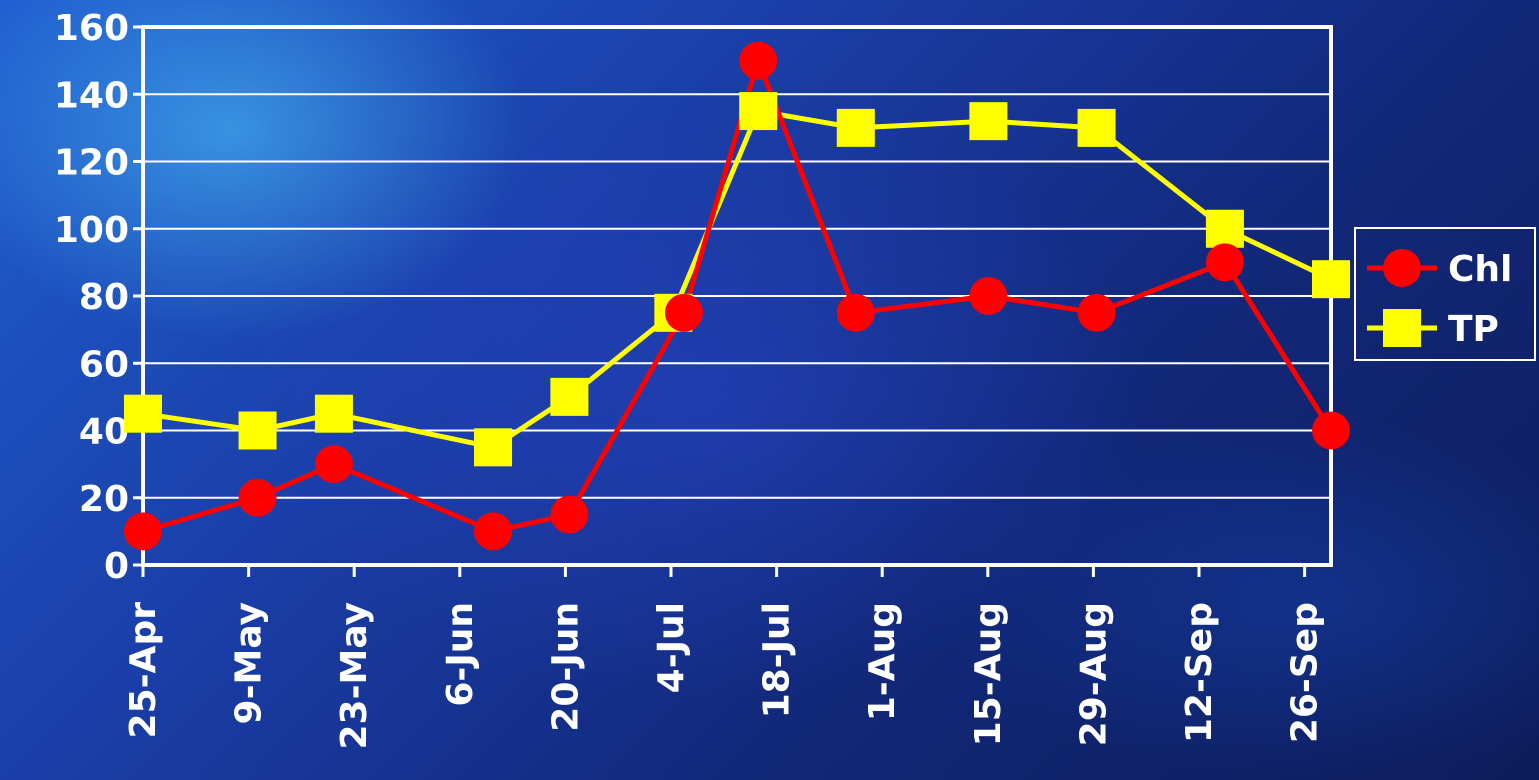 This screenshot has width=1539, height=780. What do you see at coordinates (104, 364) in the screenshot?
I see `y-tick-label: 60` at bounding box center [104, 364].